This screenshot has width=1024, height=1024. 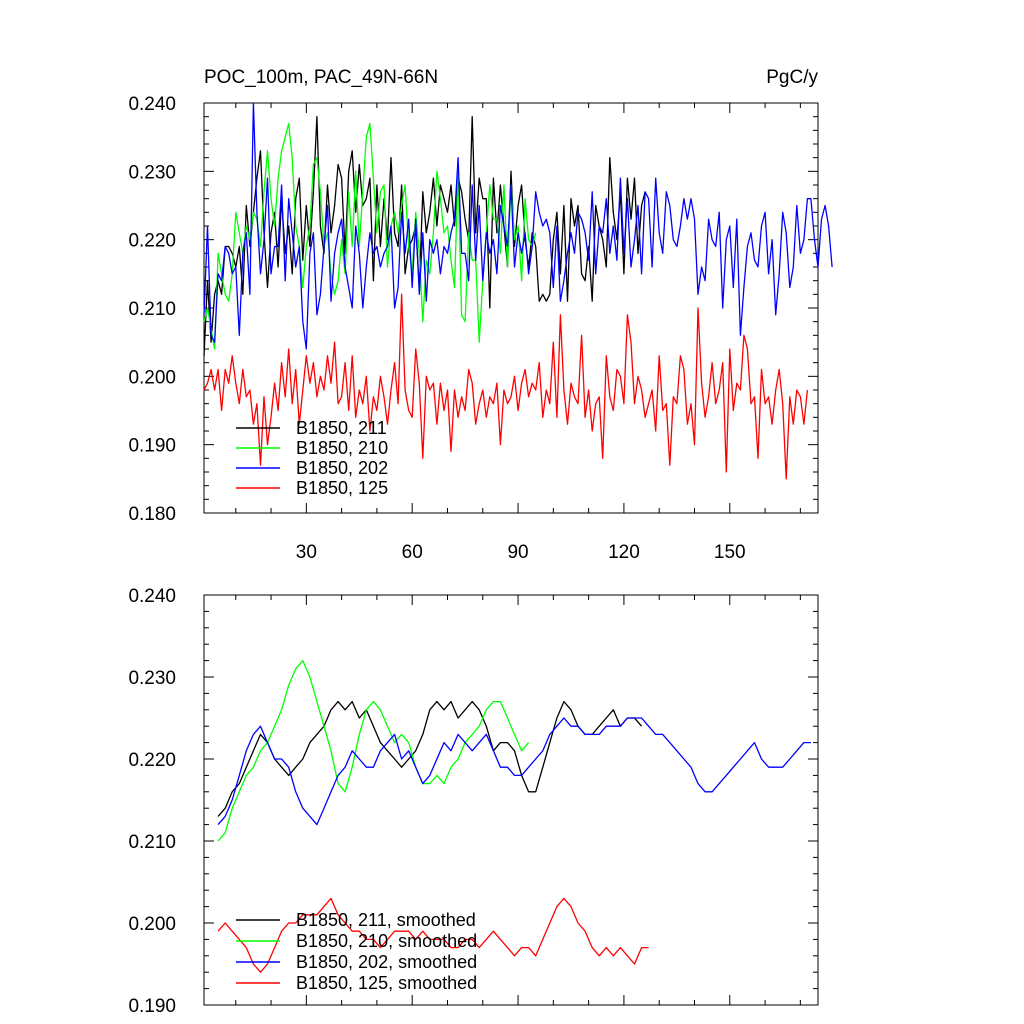 What do you see at coordinates (342, 448) in the screenshot?
I see `legend-label: B1850, 210` at bounding box center [342, 448].